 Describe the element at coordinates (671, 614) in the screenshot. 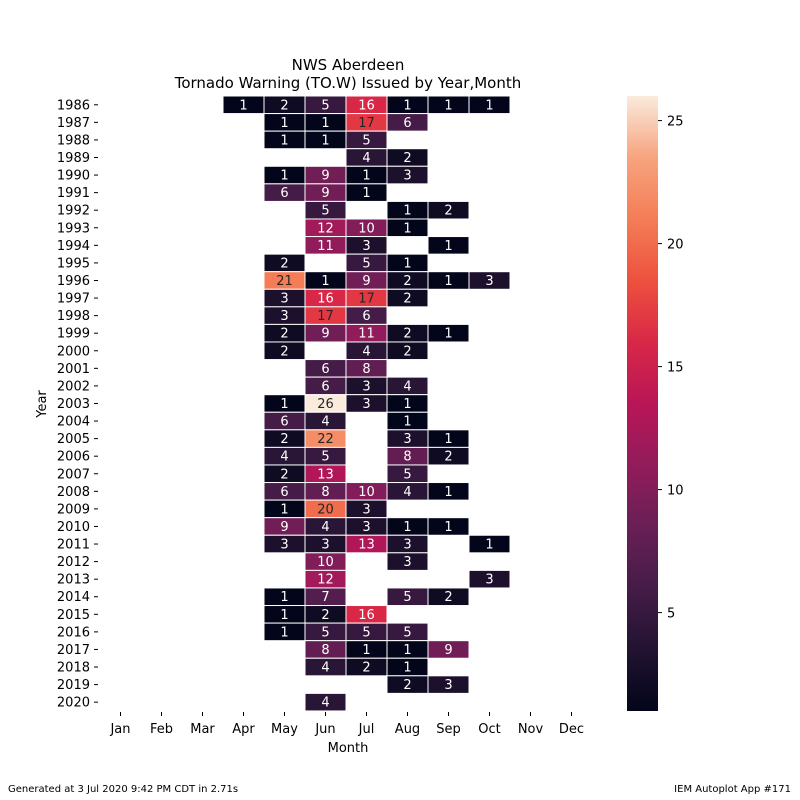

I see `colorbar-tick-label: 5` at that location.